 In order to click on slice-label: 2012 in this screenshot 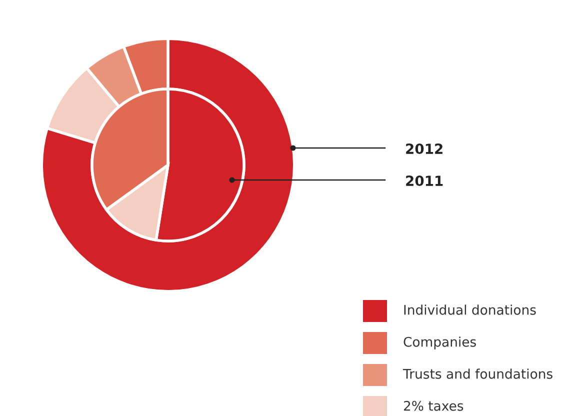, I will do `click(424, 149)`.